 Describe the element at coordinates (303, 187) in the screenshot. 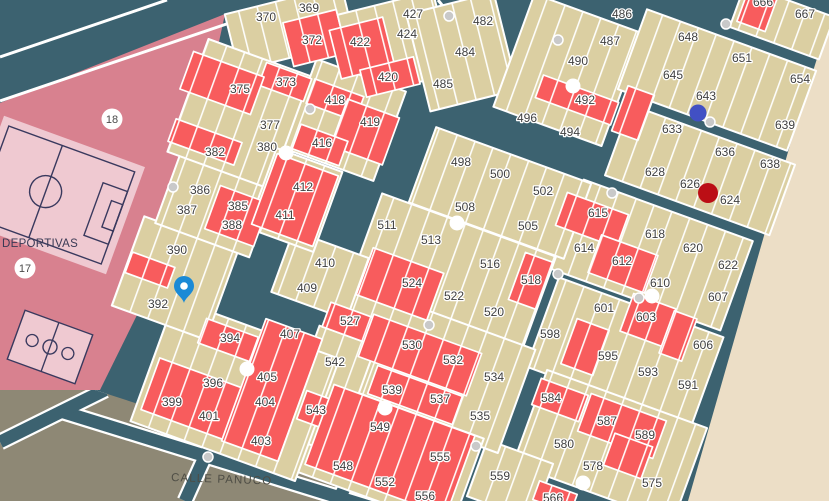

I see `parcel-label-412: 412` at that location.